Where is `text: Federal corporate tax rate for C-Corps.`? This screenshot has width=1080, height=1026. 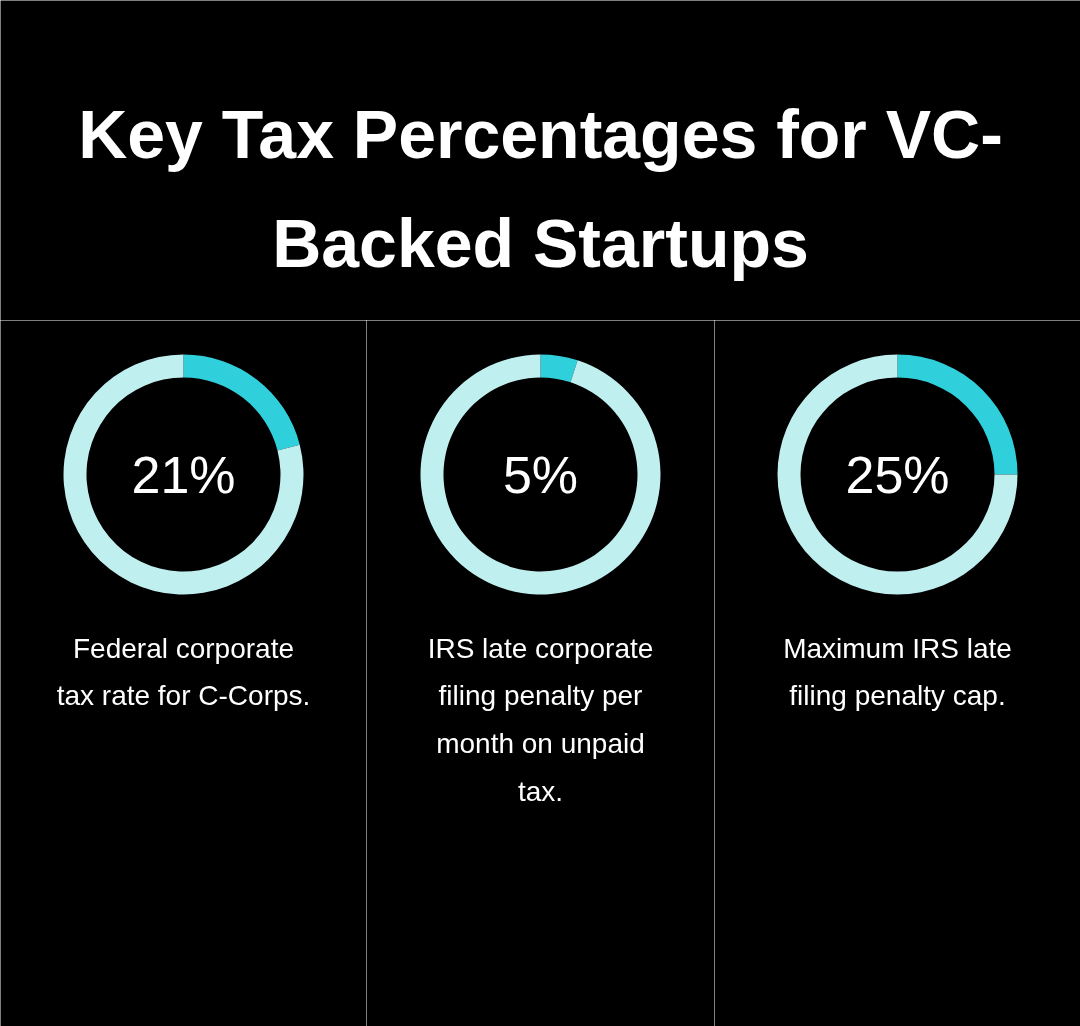
text: Federal corporate tax rate for C-Corps. is located at coordinates (183, 672).